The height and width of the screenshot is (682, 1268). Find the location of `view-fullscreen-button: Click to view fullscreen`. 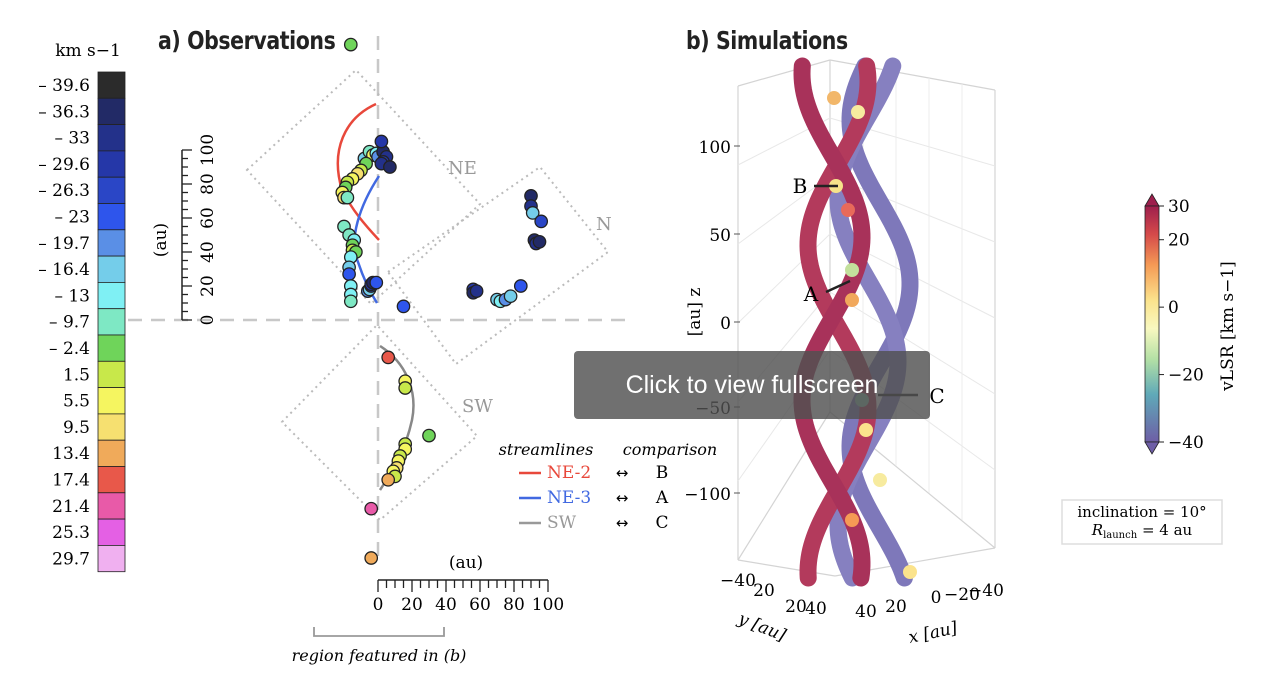

view-fullscreen-button: Click to view fullscreen is located at coordinates (752, 385).